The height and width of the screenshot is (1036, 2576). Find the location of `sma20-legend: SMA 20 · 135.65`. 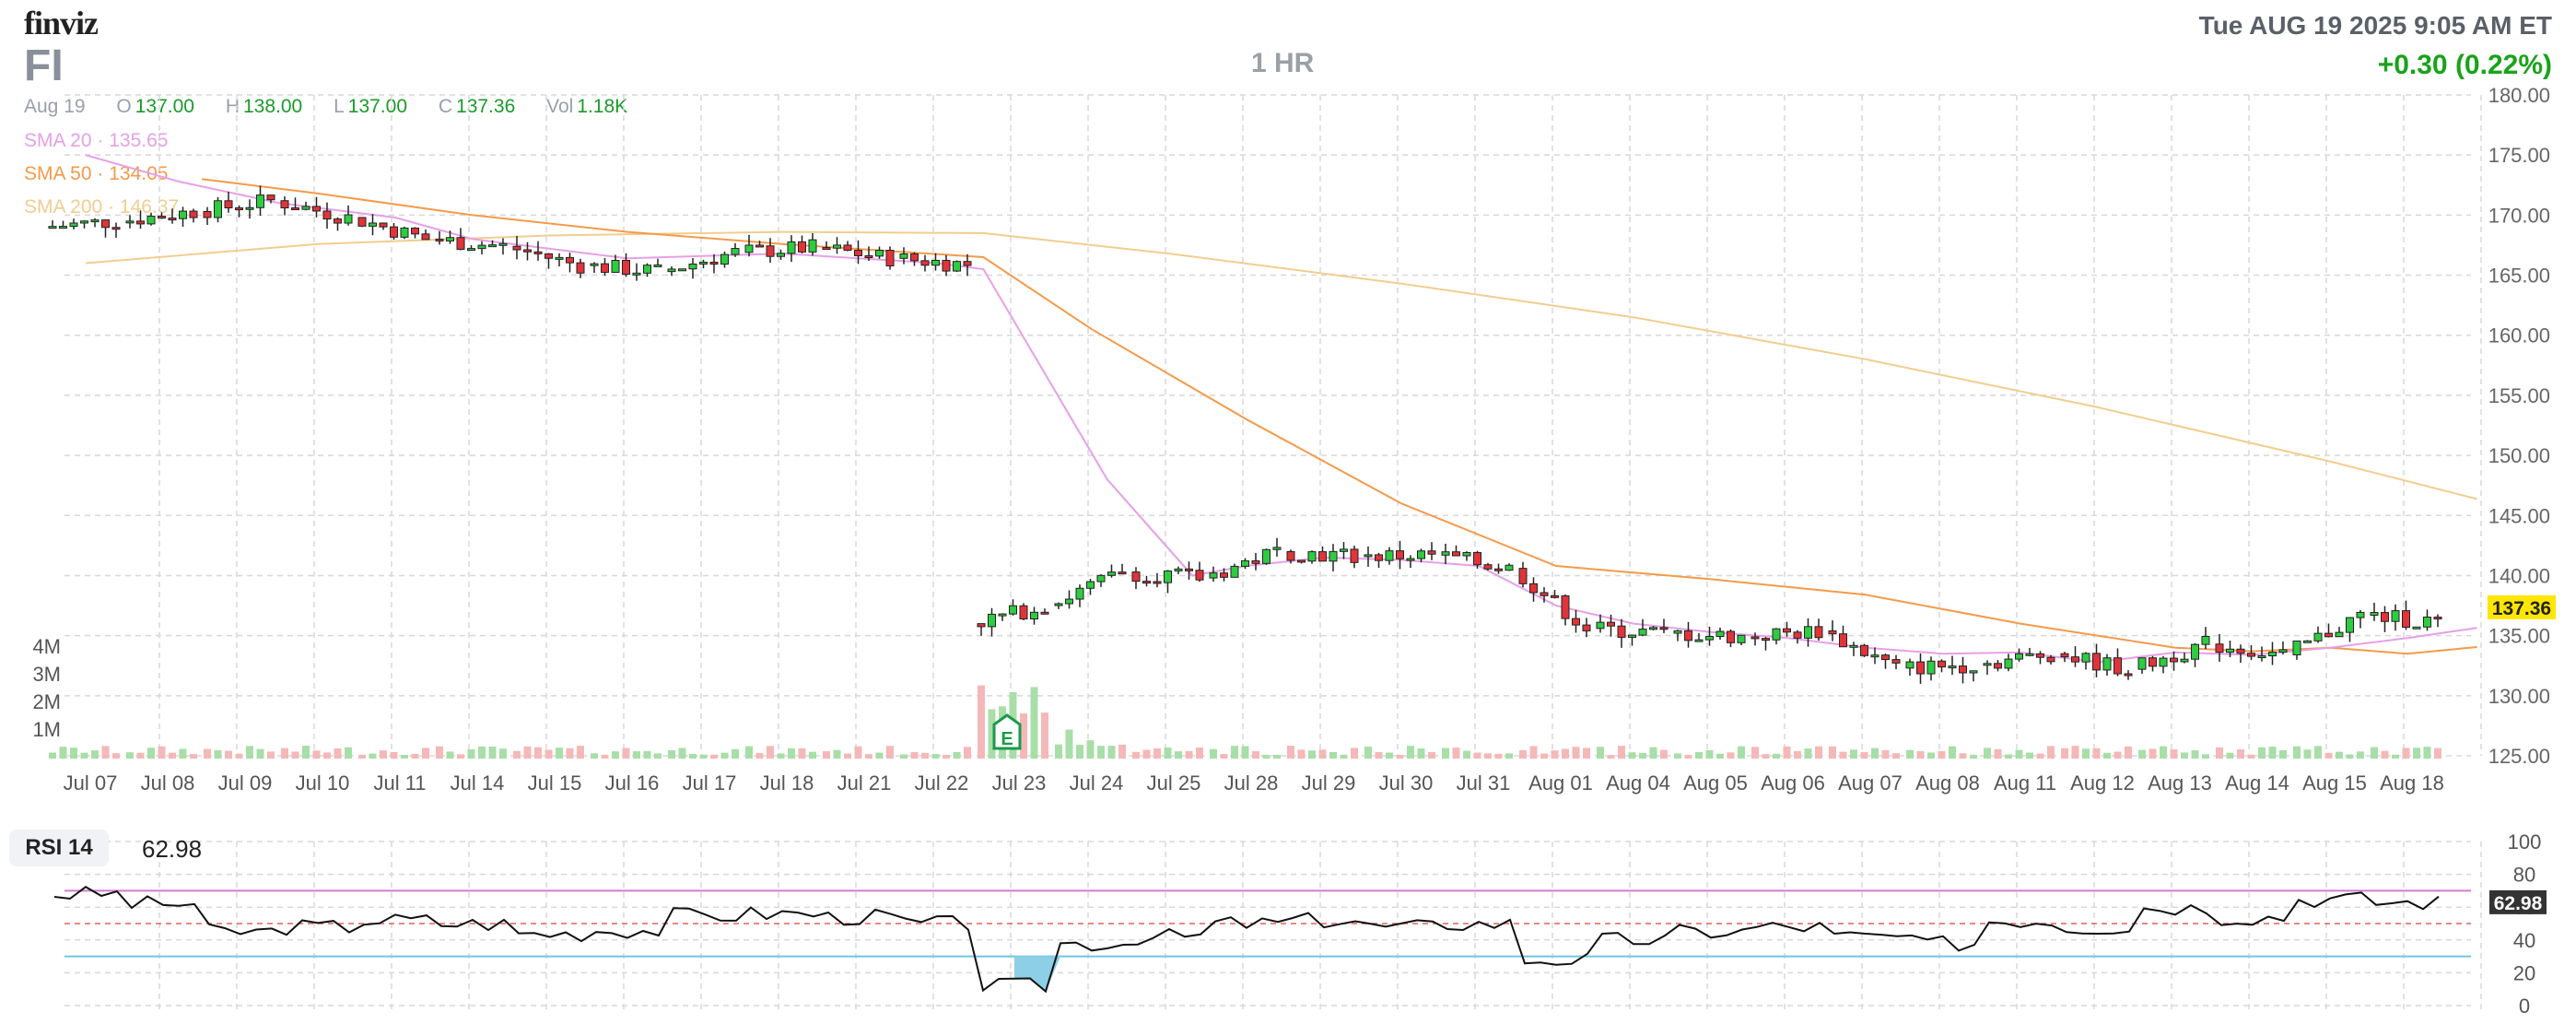

sma20-legend: SMA 20 · 135.65 is located at coordinates (96, 141).